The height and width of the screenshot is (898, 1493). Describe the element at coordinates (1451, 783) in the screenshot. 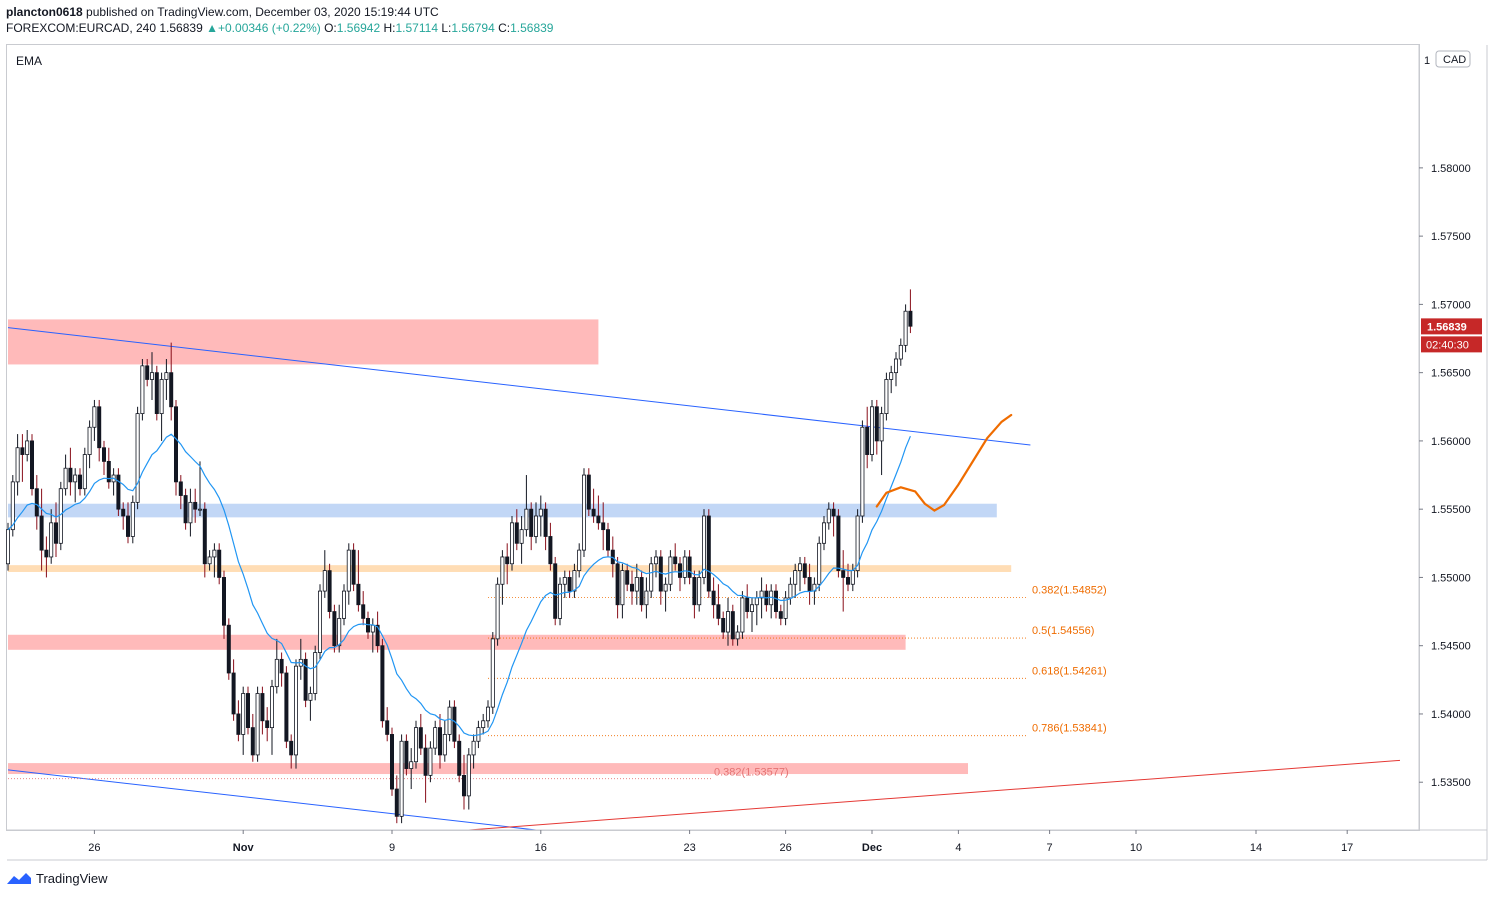

I see `y-tick-label-0: 1.53500` at that location.